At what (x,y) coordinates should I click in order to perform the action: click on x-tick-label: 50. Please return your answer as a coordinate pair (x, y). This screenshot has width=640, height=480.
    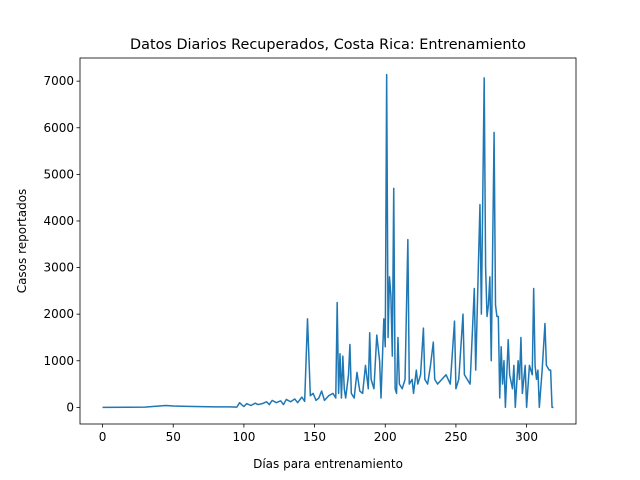
    Looking at the image, I should click on (173, 437).